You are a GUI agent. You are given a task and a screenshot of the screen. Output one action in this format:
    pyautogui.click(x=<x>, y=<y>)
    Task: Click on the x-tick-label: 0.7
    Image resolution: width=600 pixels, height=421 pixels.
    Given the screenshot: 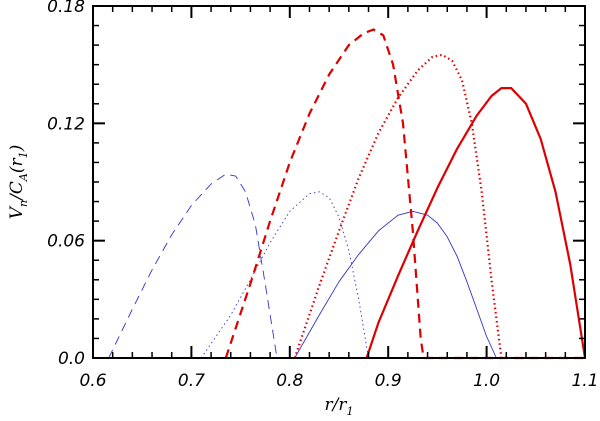 What is the action you would take?
    pyautogui.click(x=191, y=381)
    